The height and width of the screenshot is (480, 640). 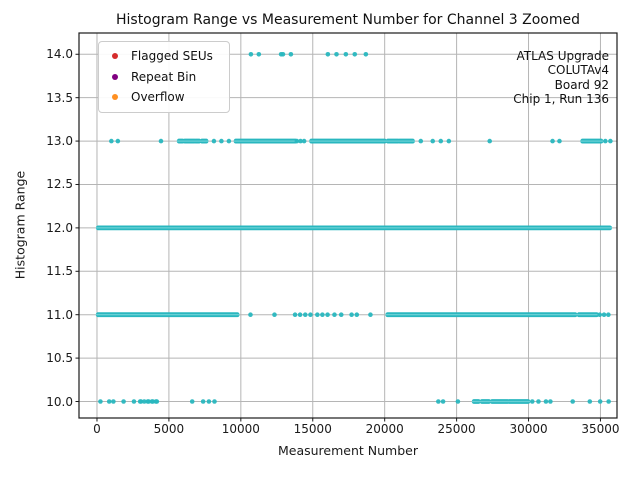 I want to click on x-tick-label: 25000, so click(x=456, y=429).